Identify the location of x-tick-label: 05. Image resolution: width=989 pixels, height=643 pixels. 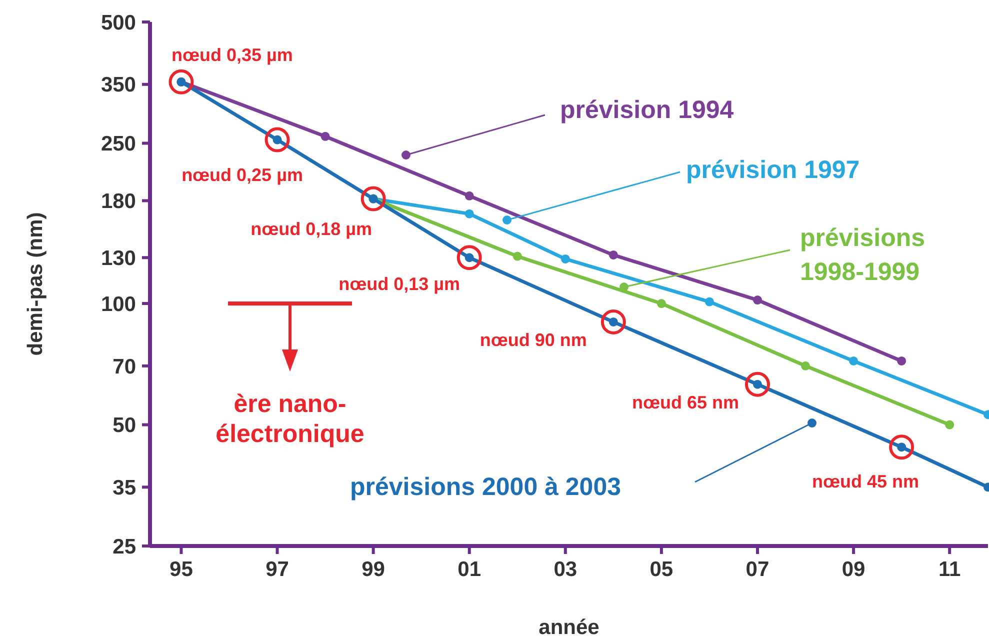
(662, 569).